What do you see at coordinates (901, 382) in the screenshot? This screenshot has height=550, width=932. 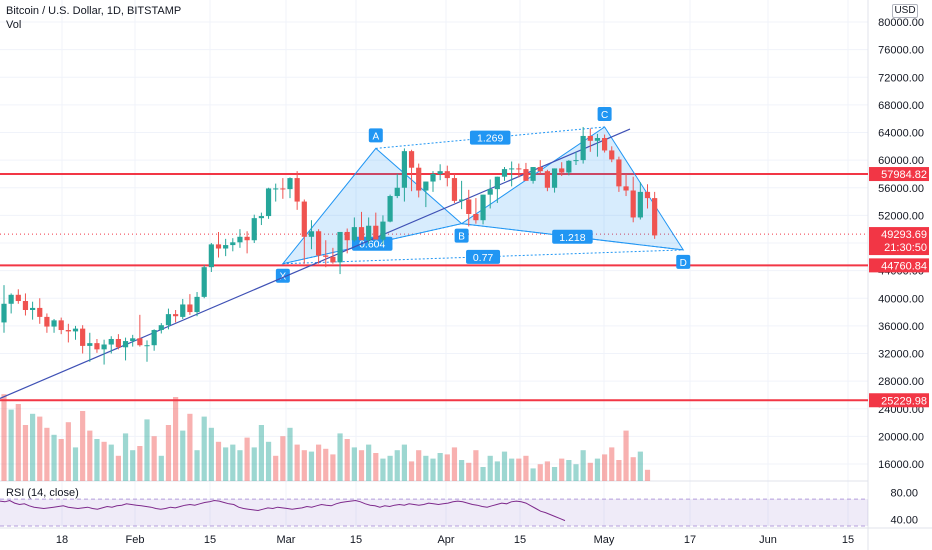 I see `price-axis-label: 28000.00` at bounding box center [901, 382].